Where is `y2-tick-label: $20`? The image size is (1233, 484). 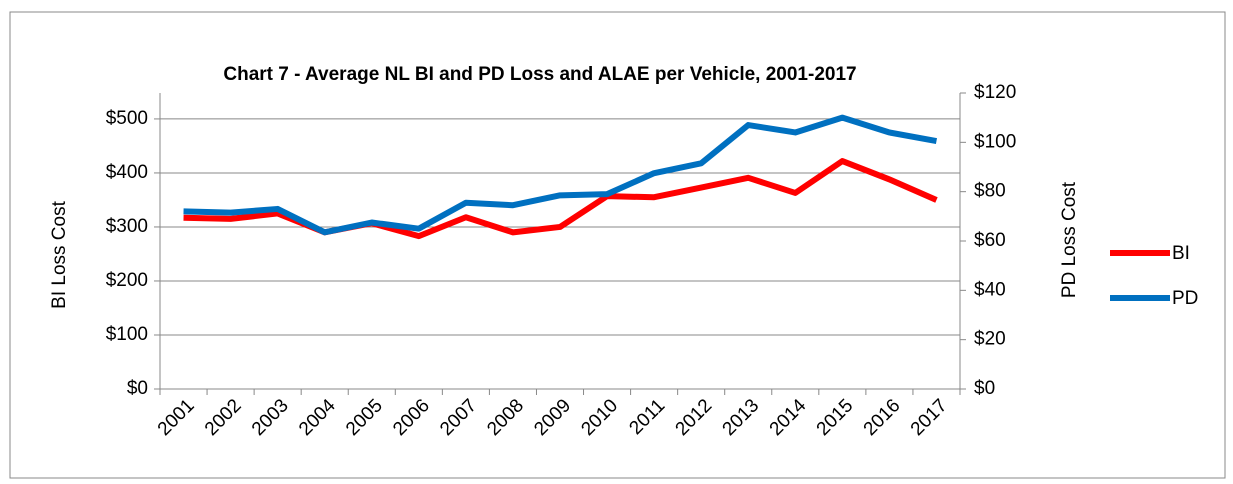
y2-tick-label: $20 is located at coordinates (990, 339).